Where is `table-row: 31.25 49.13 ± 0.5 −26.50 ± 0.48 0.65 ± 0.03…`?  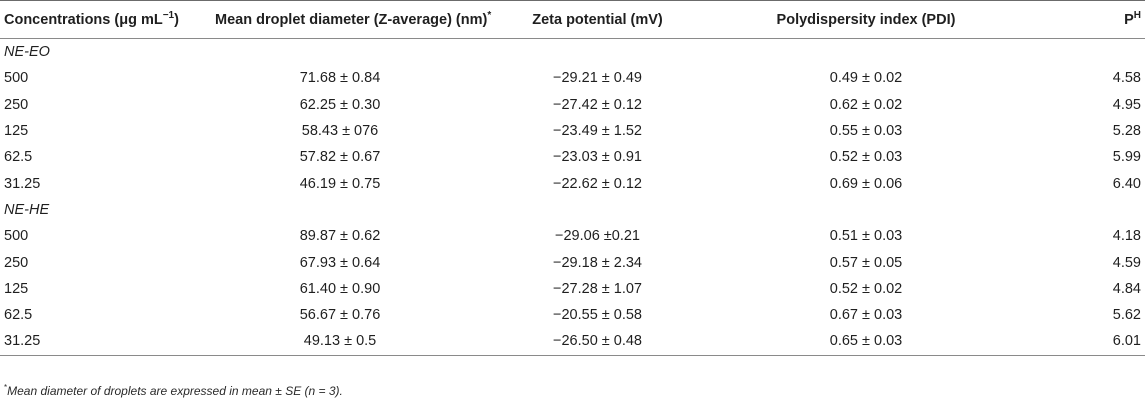 table-row: 31.25 49.13 ± 0.5 −26.50 ± 0.48 0.65 ± 0.03… is located at coordinates (572, 342).